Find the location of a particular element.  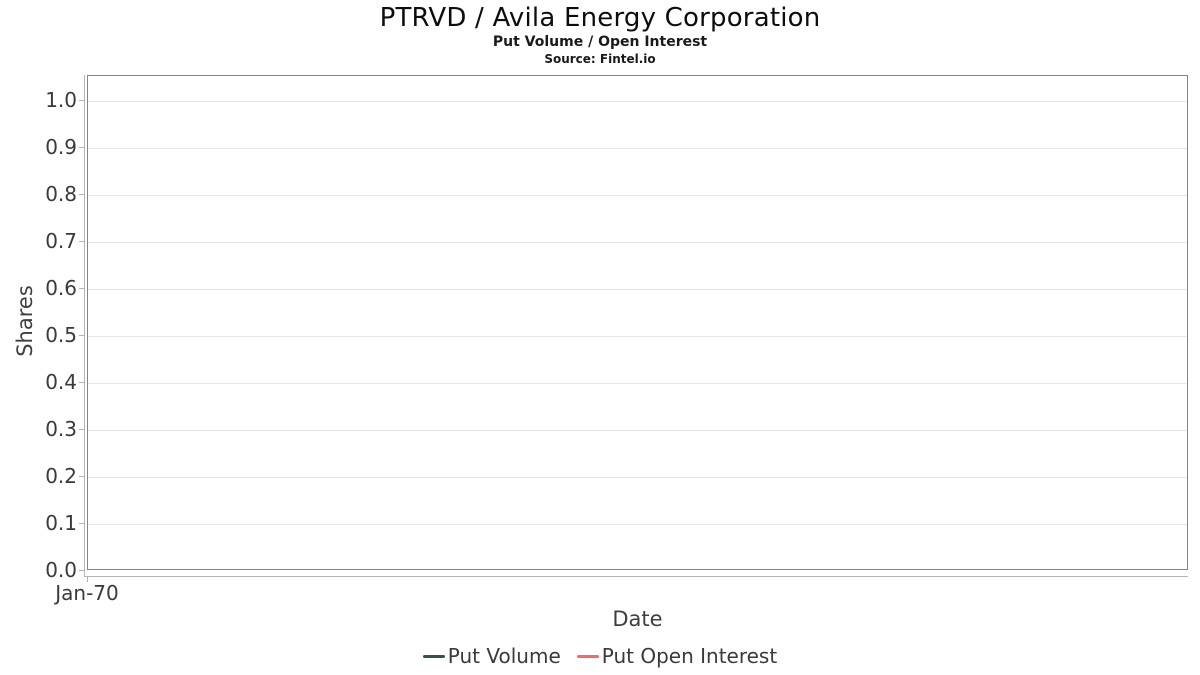

y-tick-label: 0.0 is located at coordinates (61, 570).